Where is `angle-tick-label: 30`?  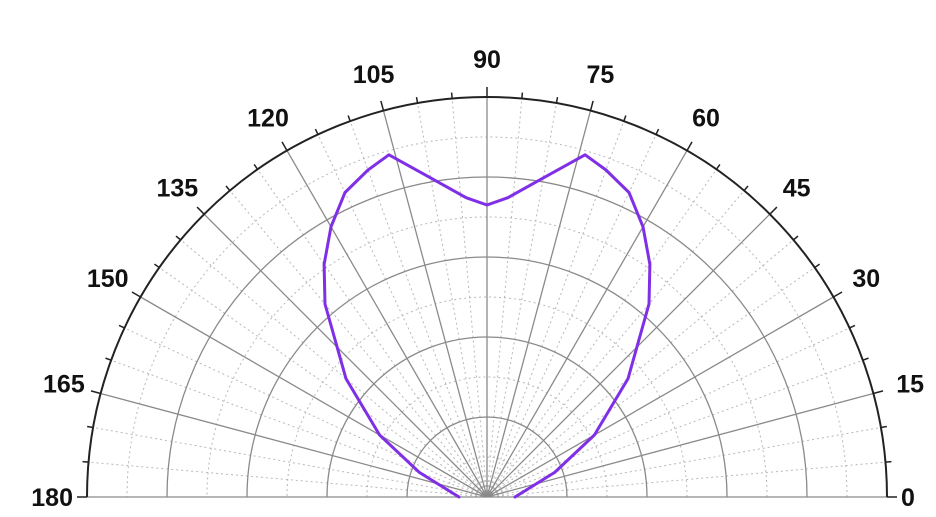 angle-tick-label: 30 is located at coordinates (866, 279).